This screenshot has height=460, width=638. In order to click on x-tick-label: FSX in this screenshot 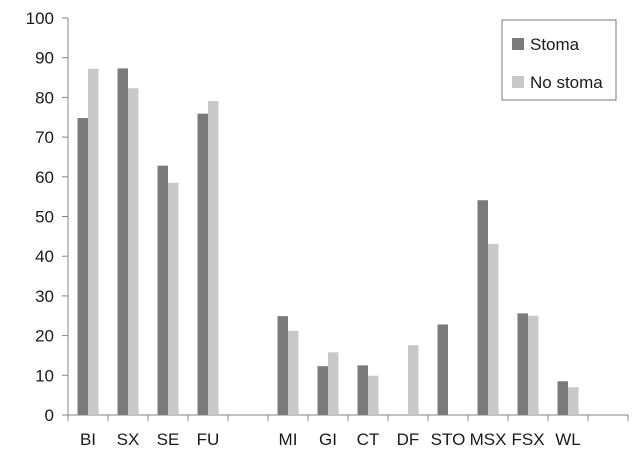, I will do `click(527, 439)`.